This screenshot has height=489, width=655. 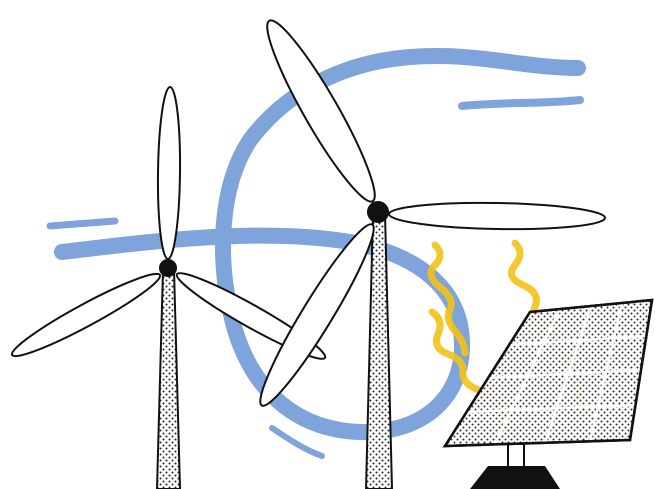 I want to click on solar-panel, so click(x=548, y=393).